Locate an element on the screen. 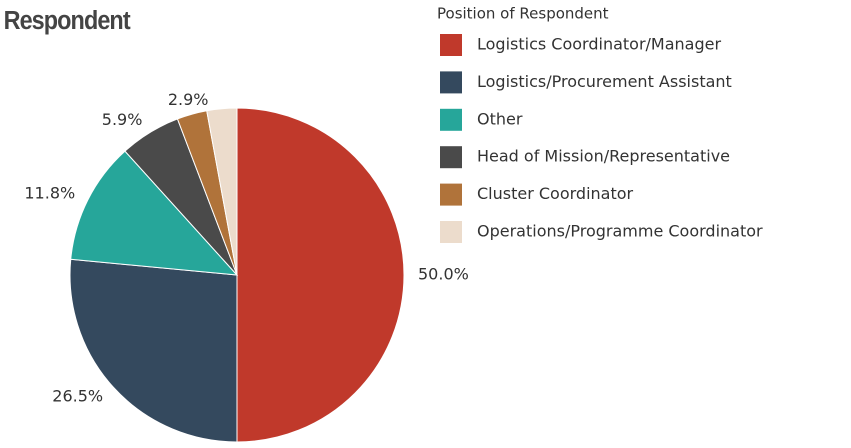 The width and height of the screenshot is (851, 448). data-label: 50.0% is located at coordinates (443, 274).